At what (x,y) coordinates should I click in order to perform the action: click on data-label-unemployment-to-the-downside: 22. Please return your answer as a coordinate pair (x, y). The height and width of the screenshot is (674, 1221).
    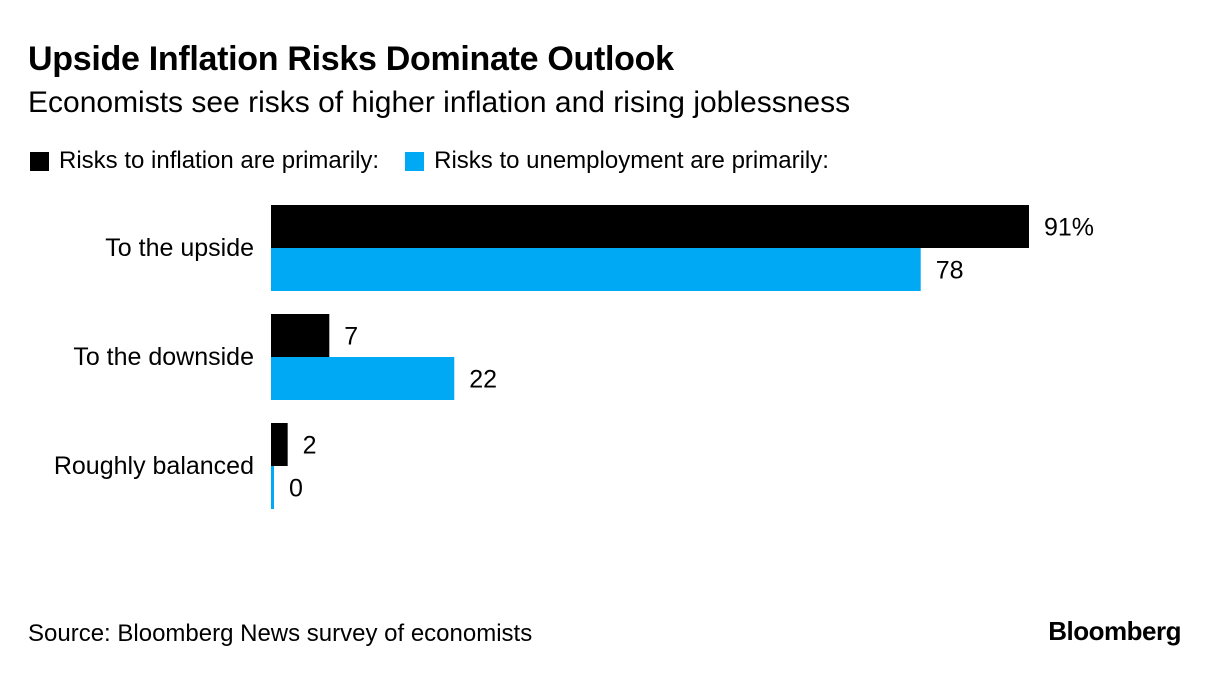
    Looking at the image, I should click on (483, 380).